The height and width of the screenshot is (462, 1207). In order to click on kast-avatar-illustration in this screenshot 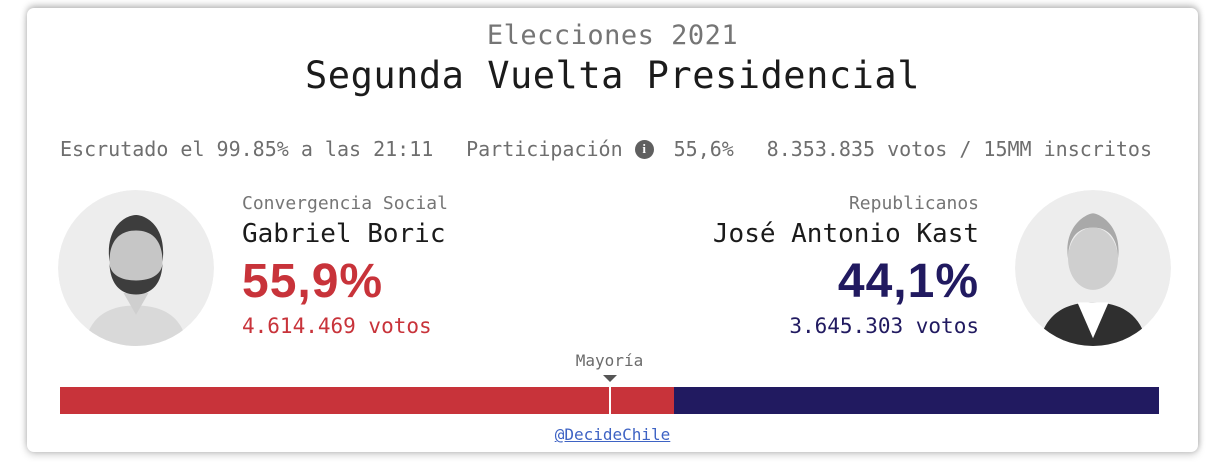, I will do `click(1093, 268)`.